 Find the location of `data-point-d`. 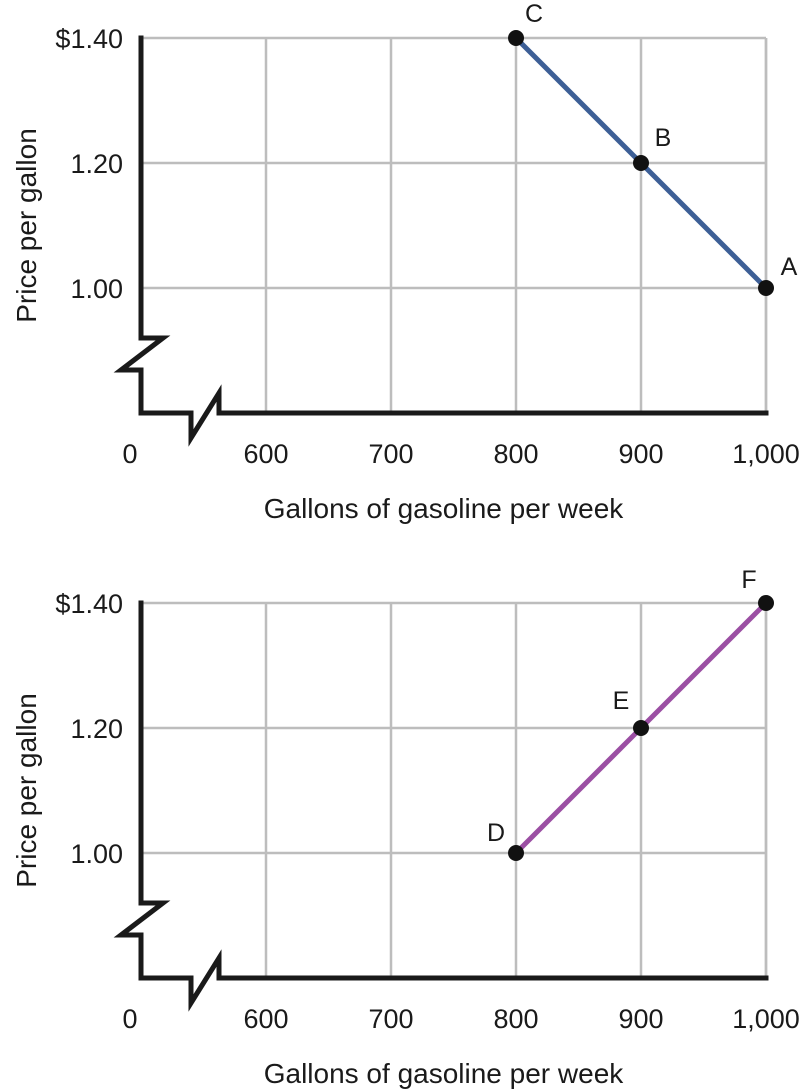

data-point-d is located at coordinates (516, 853).